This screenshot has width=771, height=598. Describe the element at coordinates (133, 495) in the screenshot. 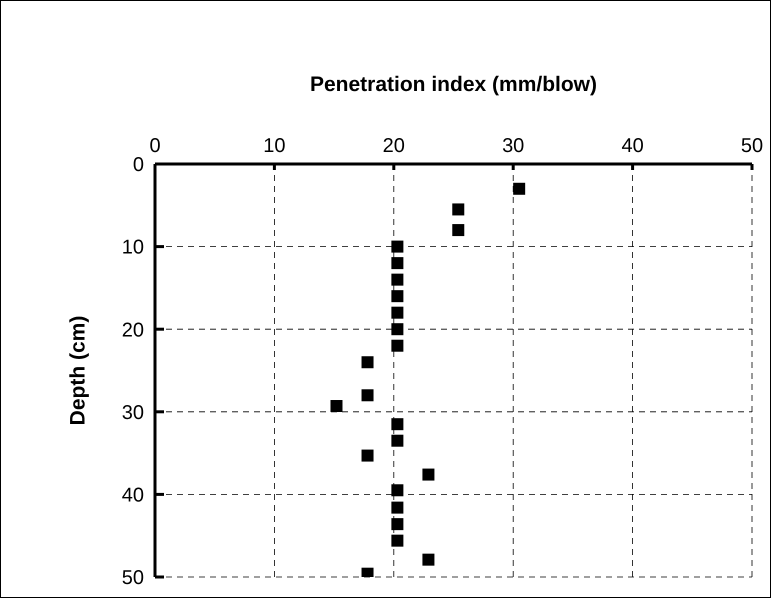

I see `y-tick-label: 40` at that location.